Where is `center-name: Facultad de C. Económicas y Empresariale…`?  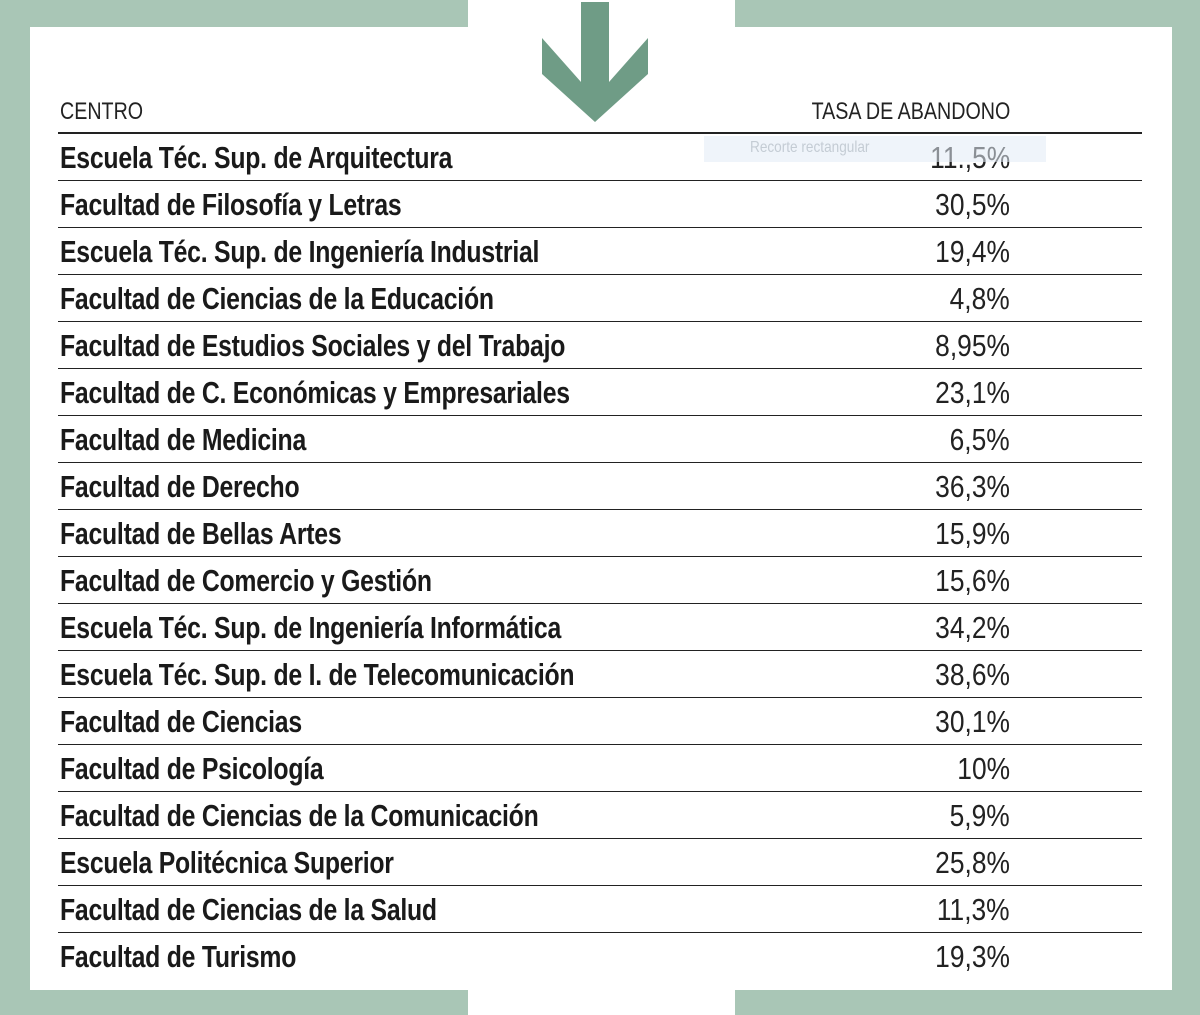 center-name: Facultad de C. Económicas y Empresariale… is located at coordinates (315, 392).